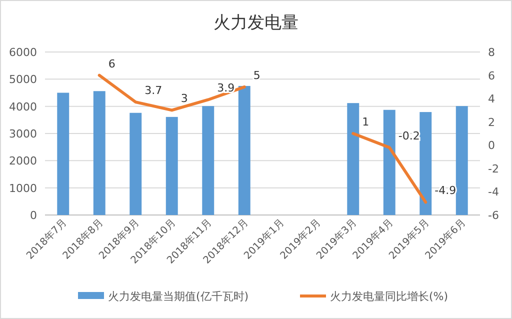 This screenshot has width=512, height=319. What do you see at coordinates (491, 145) in the screenshot?
I see `y2-tick-label: 0` at bounding box center [491, 145].